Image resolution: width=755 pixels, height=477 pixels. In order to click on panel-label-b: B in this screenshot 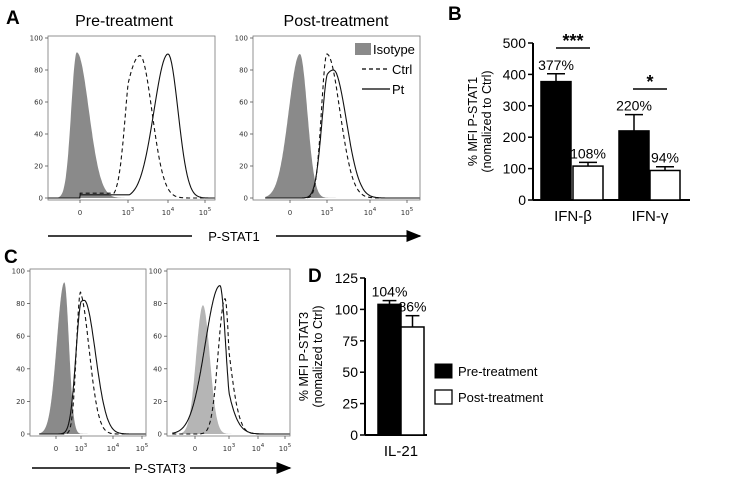, I will do `click(455, 14)`.